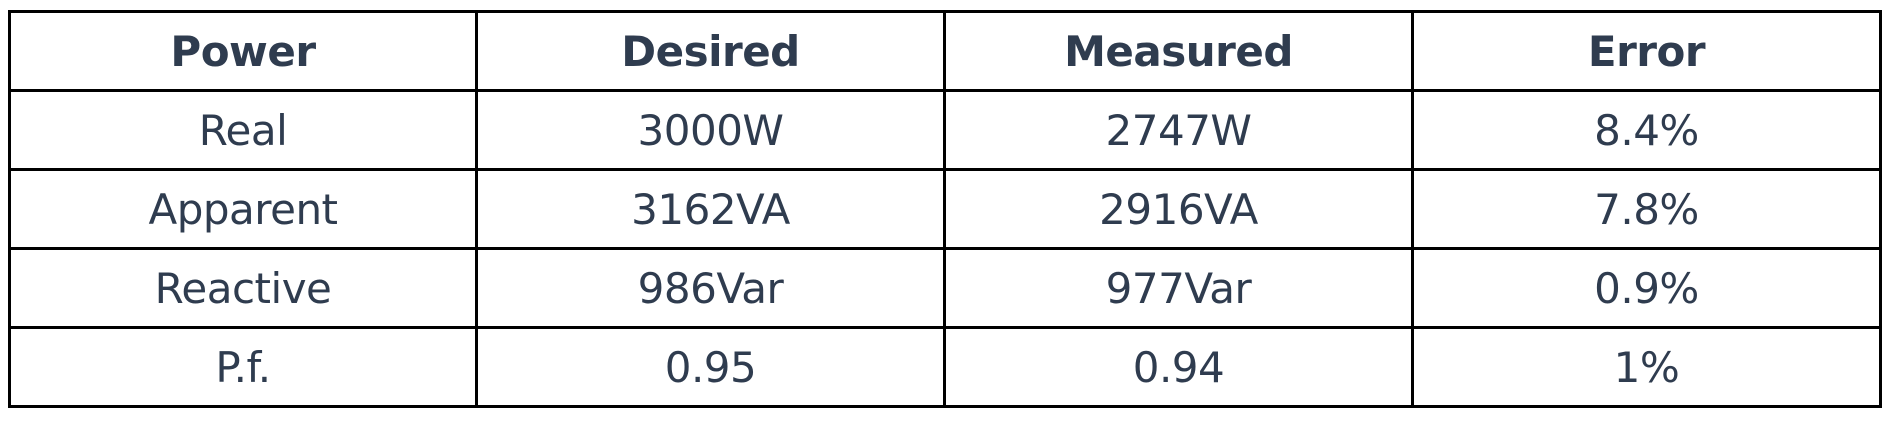 This screenshot has width=1886, height=432. Describe the element at coordinates (243, 130) in the screenshot. I see `cell-power: Real` at that location.